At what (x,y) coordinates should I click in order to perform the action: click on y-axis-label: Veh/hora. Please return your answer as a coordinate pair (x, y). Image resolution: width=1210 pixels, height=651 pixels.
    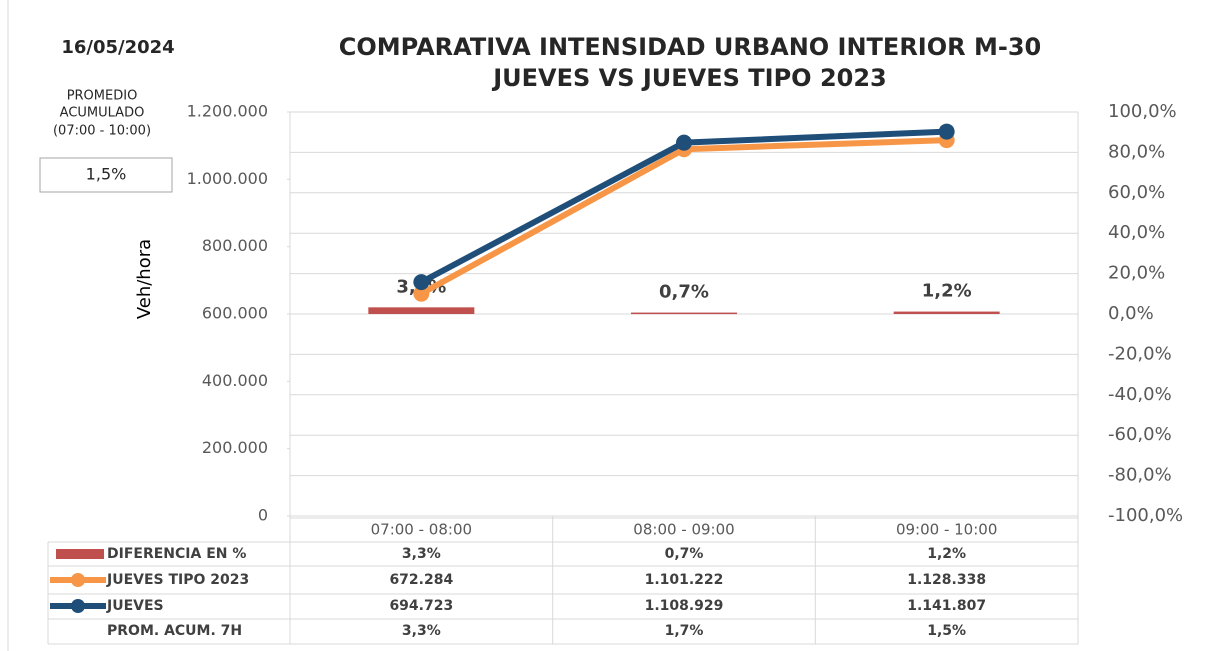
    Looking at the image, I should click on (144, 279).